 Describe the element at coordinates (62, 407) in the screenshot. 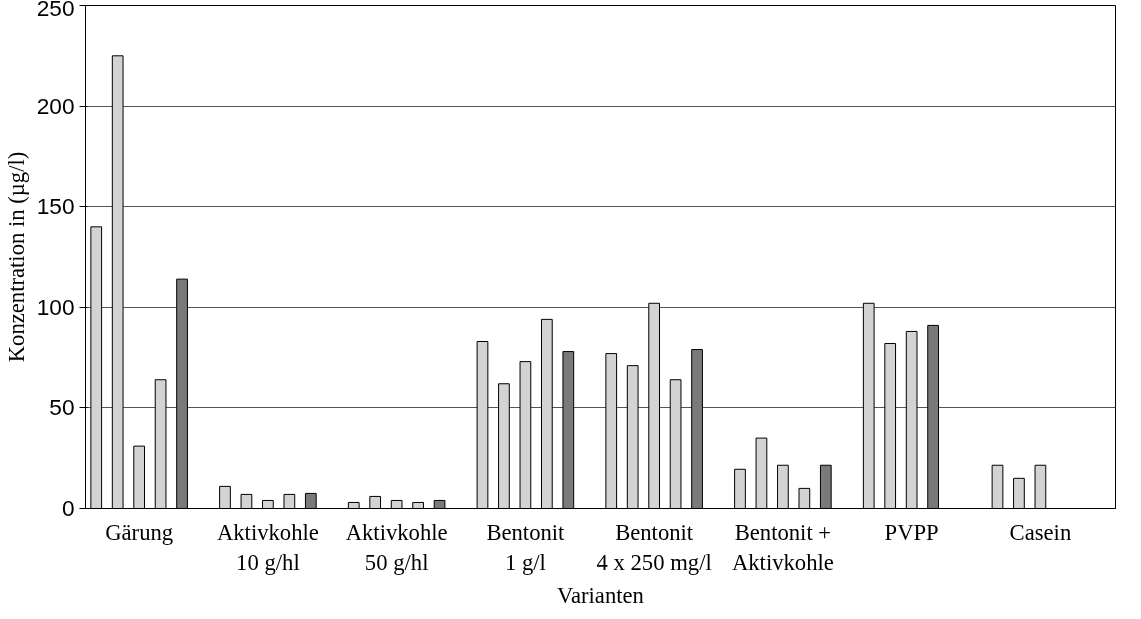

I see `y-tick-label: 50` at that location.